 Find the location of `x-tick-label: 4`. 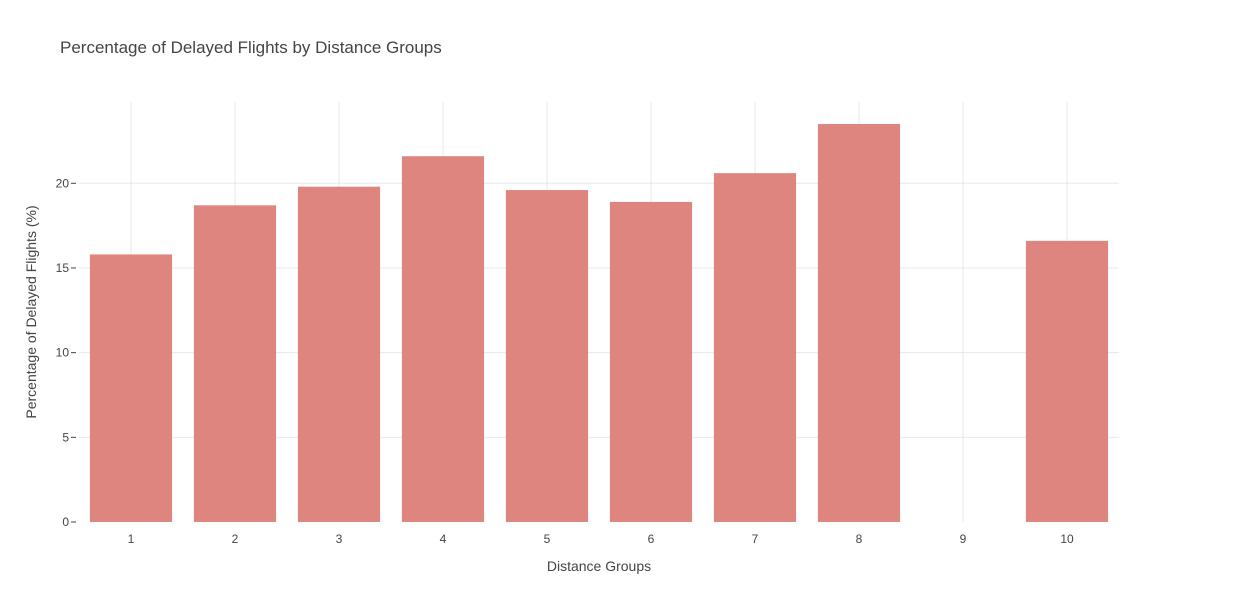

x-tick-label: 4 is located at coordinates (443, 539).